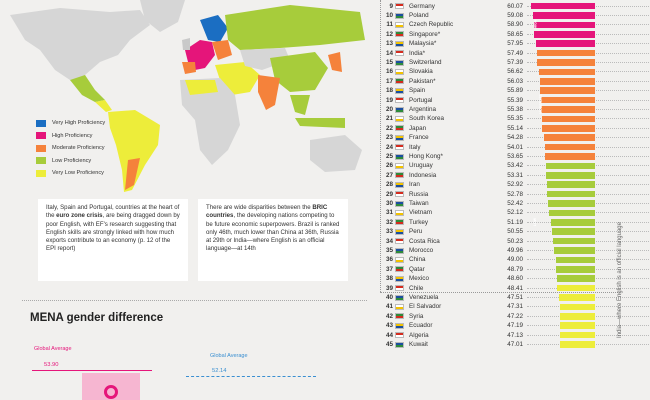  I want to click on map-se-asia, so click(300, 105).